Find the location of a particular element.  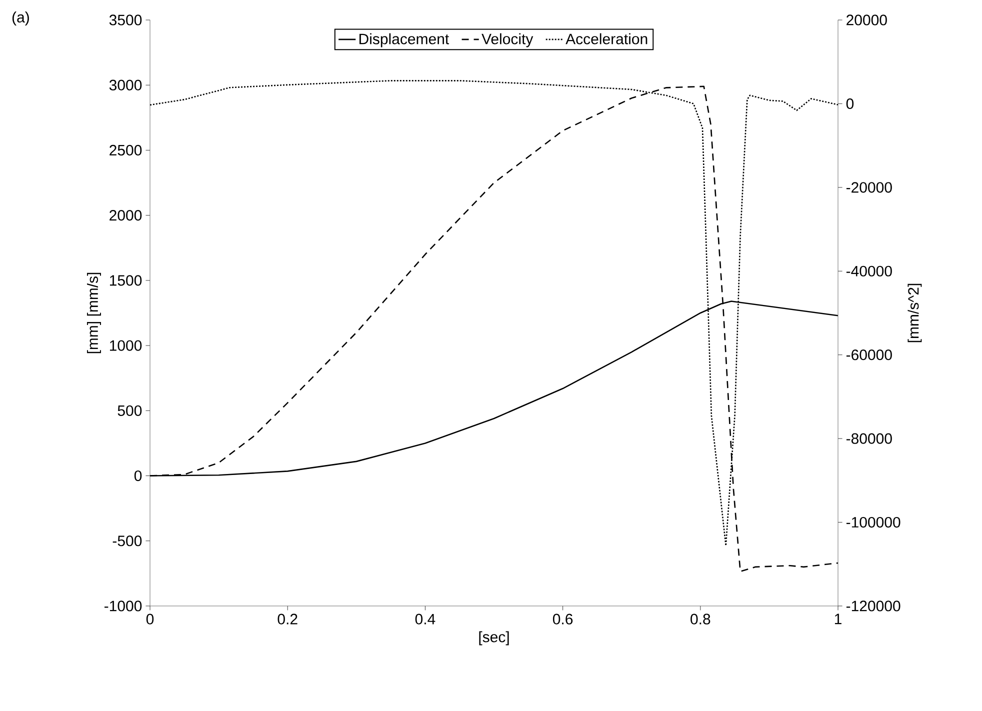

x-tick-label: 0.6 is located at coordinates (562, 619).